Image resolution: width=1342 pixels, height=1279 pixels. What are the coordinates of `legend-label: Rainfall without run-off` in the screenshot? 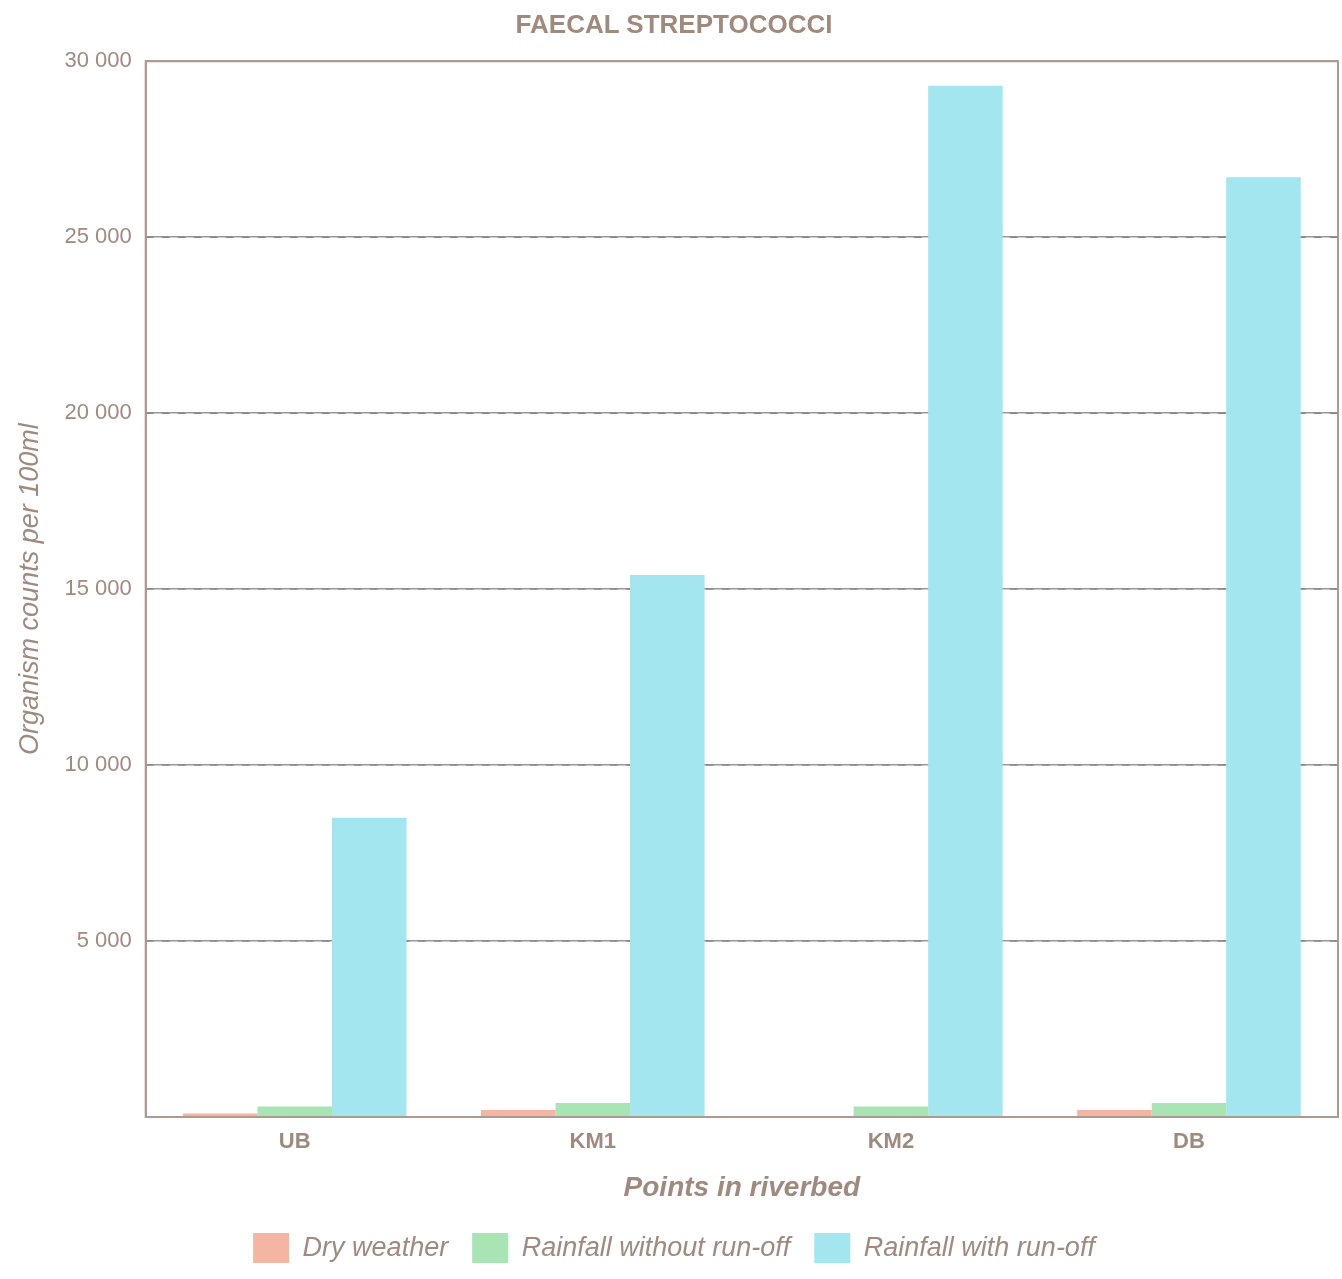 It's located at (657, 1246).